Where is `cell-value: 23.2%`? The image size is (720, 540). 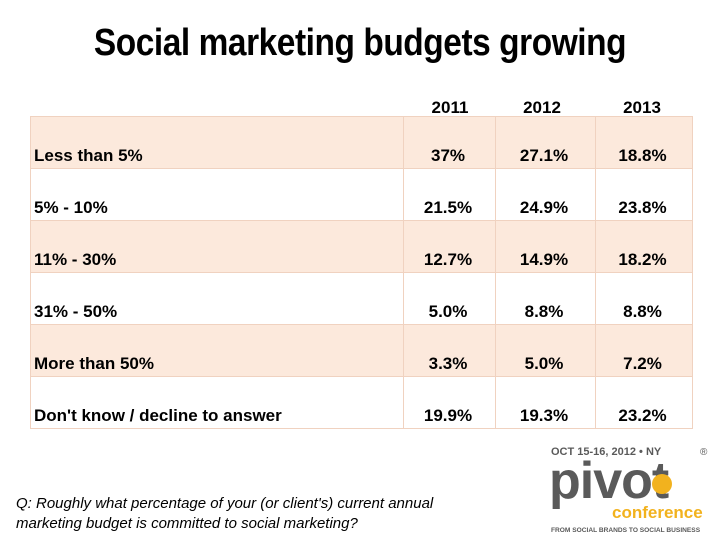 cell-value: 23.2% is located at coordinates (644, 402).